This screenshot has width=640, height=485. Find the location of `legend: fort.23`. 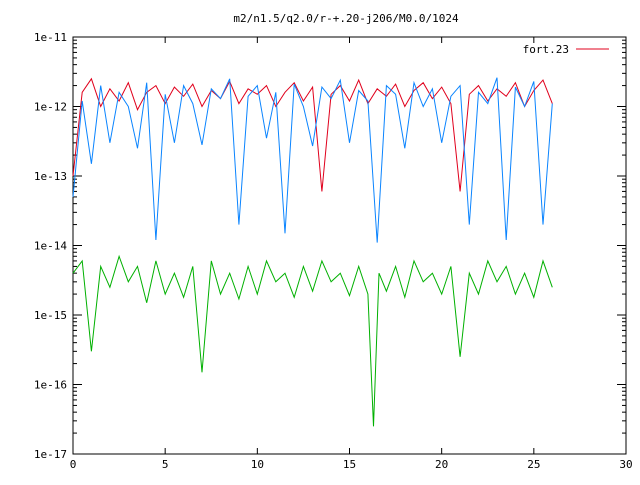

legend: fort.23 is located at coordinates (566, 49).